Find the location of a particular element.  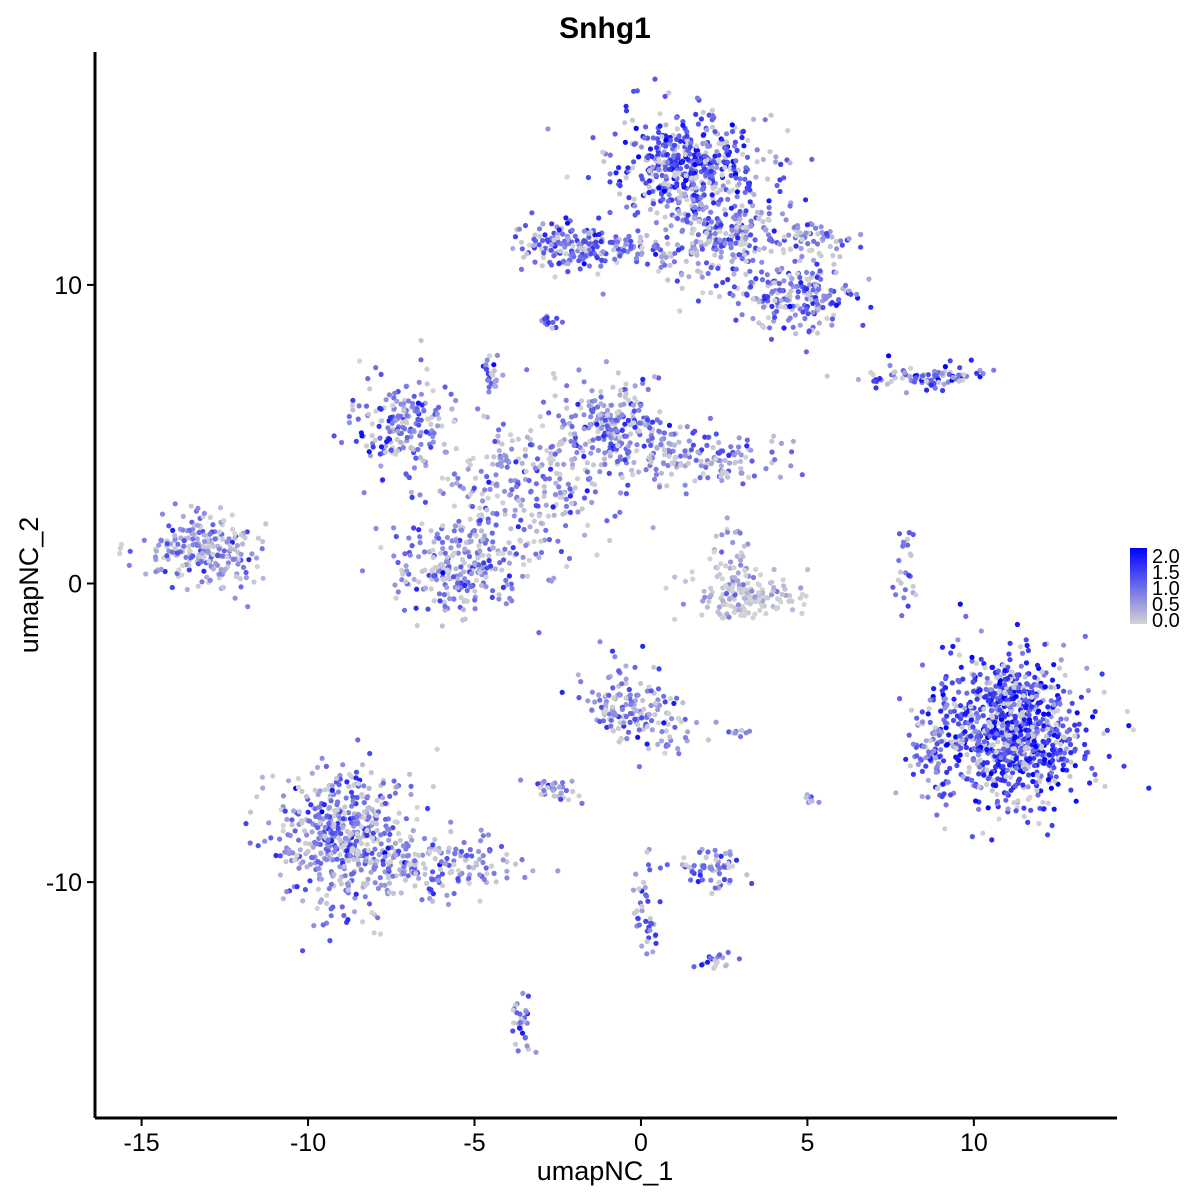

chart-title: Snhg1 is located at coordinates (605, 28).